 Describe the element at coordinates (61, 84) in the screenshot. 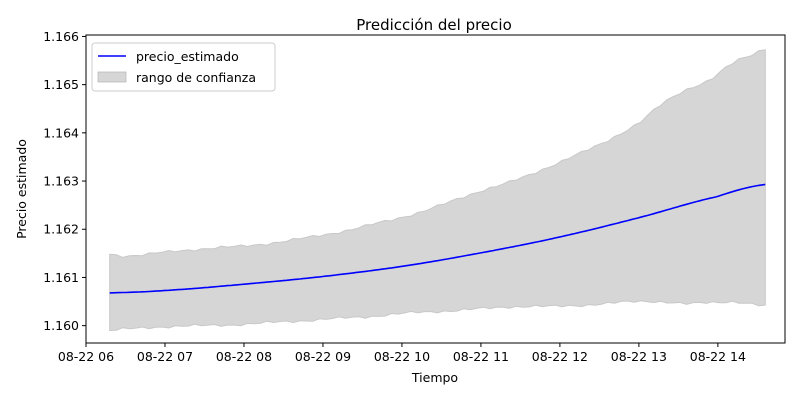

I see `y-tick-label: 1.165` at that location.